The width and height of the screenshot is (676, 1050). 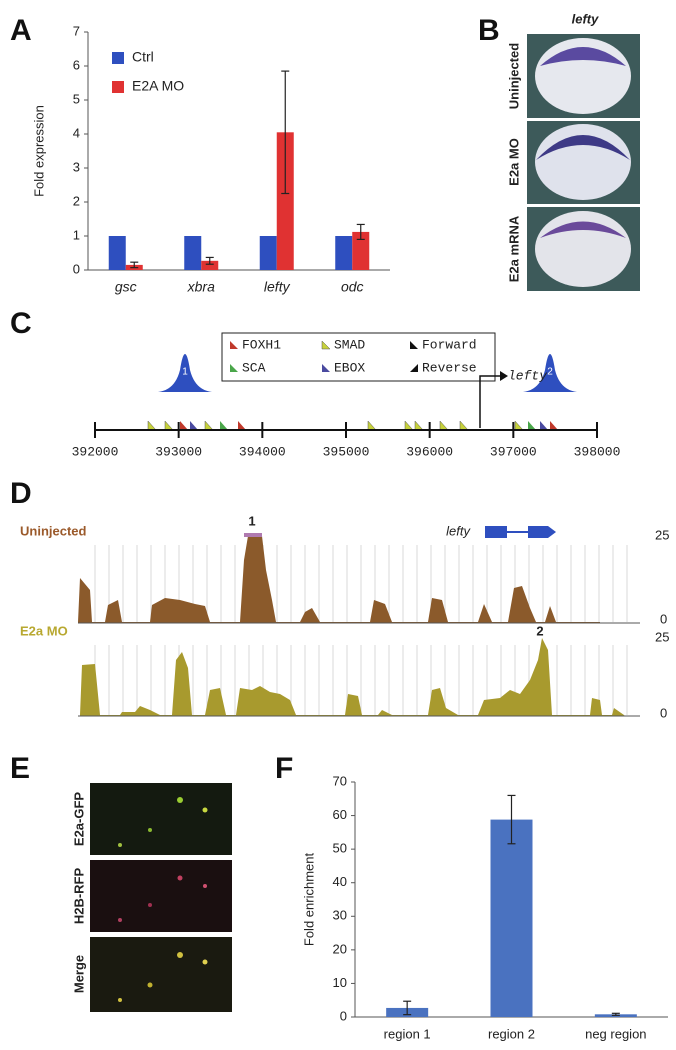 What do you see at coordinates (76, 98) in the screenshot?
I see `y-tick-label: 5` at bounding box center [76, 98].